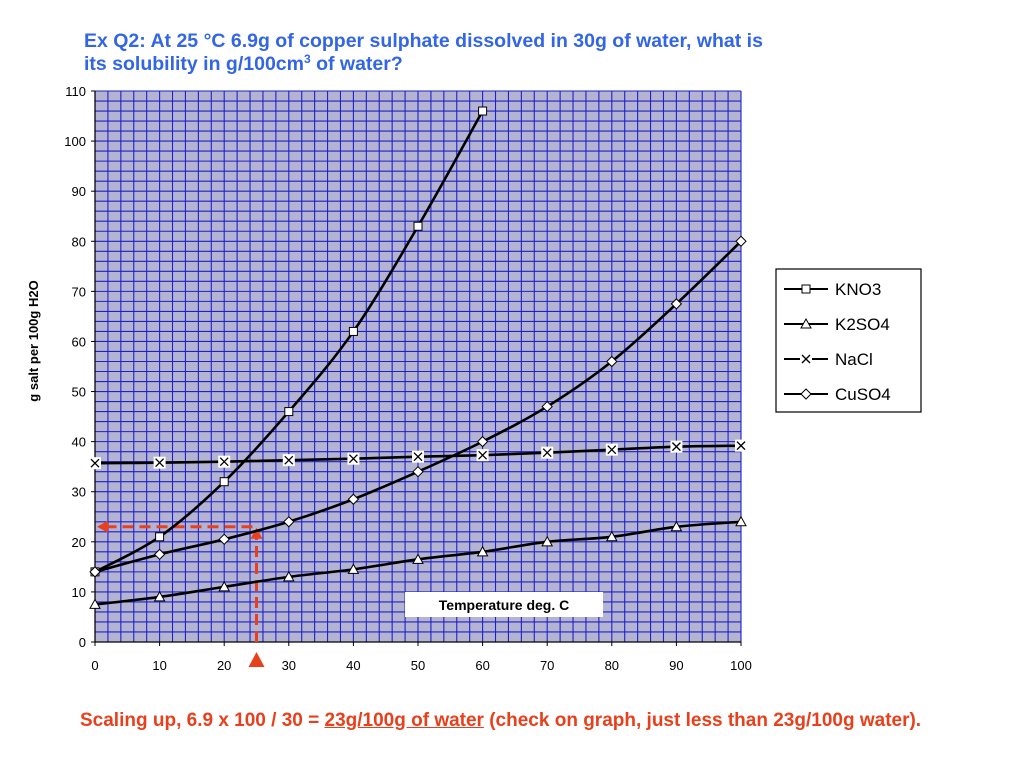  Describe the element at coordinates (612, 665) in the screenshot. I see `x-tick-label: 80` at that location.